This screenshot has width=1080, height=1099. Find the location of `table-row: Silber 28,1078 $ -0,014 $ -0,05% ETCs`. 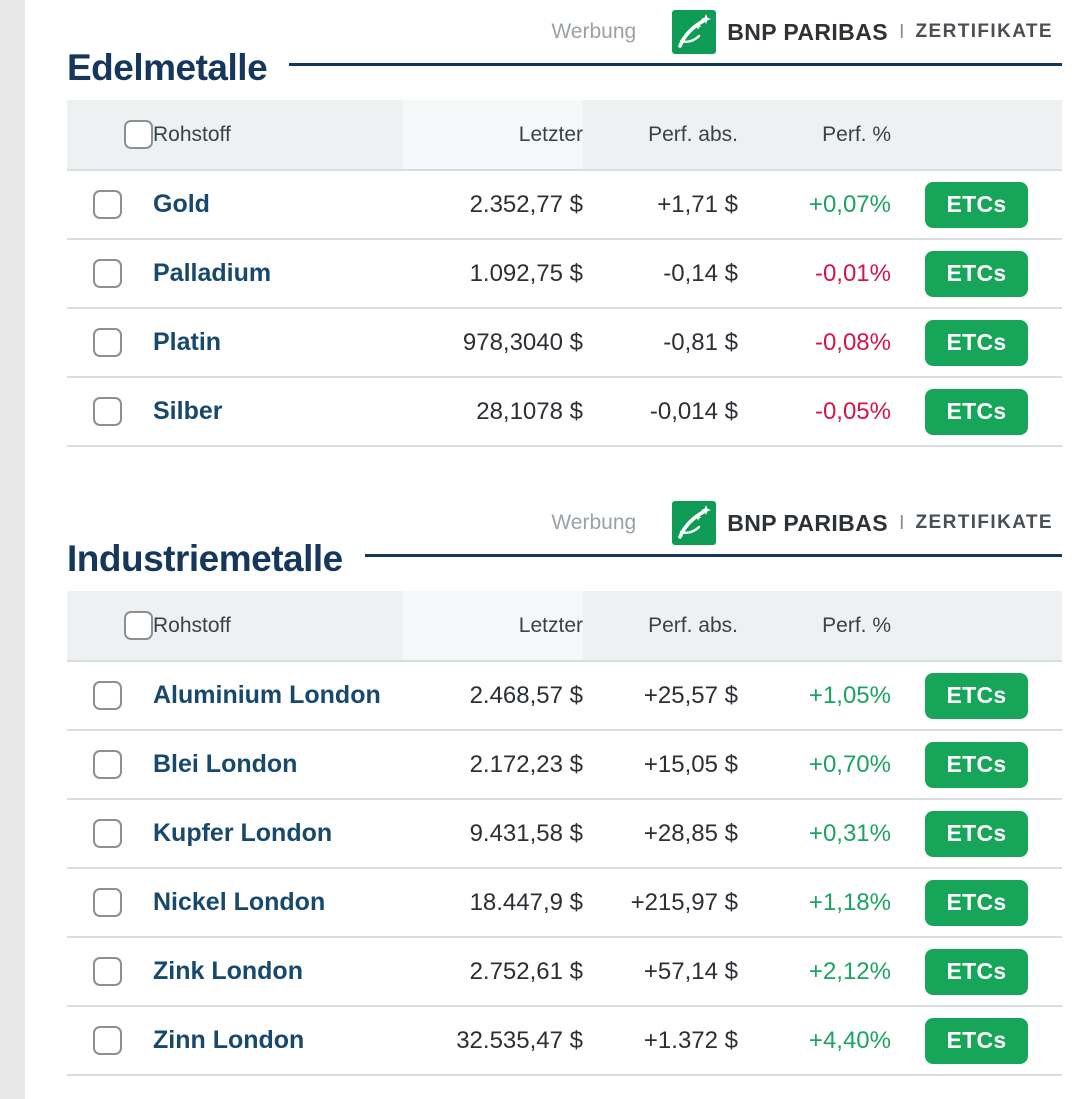

table-row: Silber 28,1078 $ -0,014 $ -0,05% ETCs is located at coordinates (564, 411).